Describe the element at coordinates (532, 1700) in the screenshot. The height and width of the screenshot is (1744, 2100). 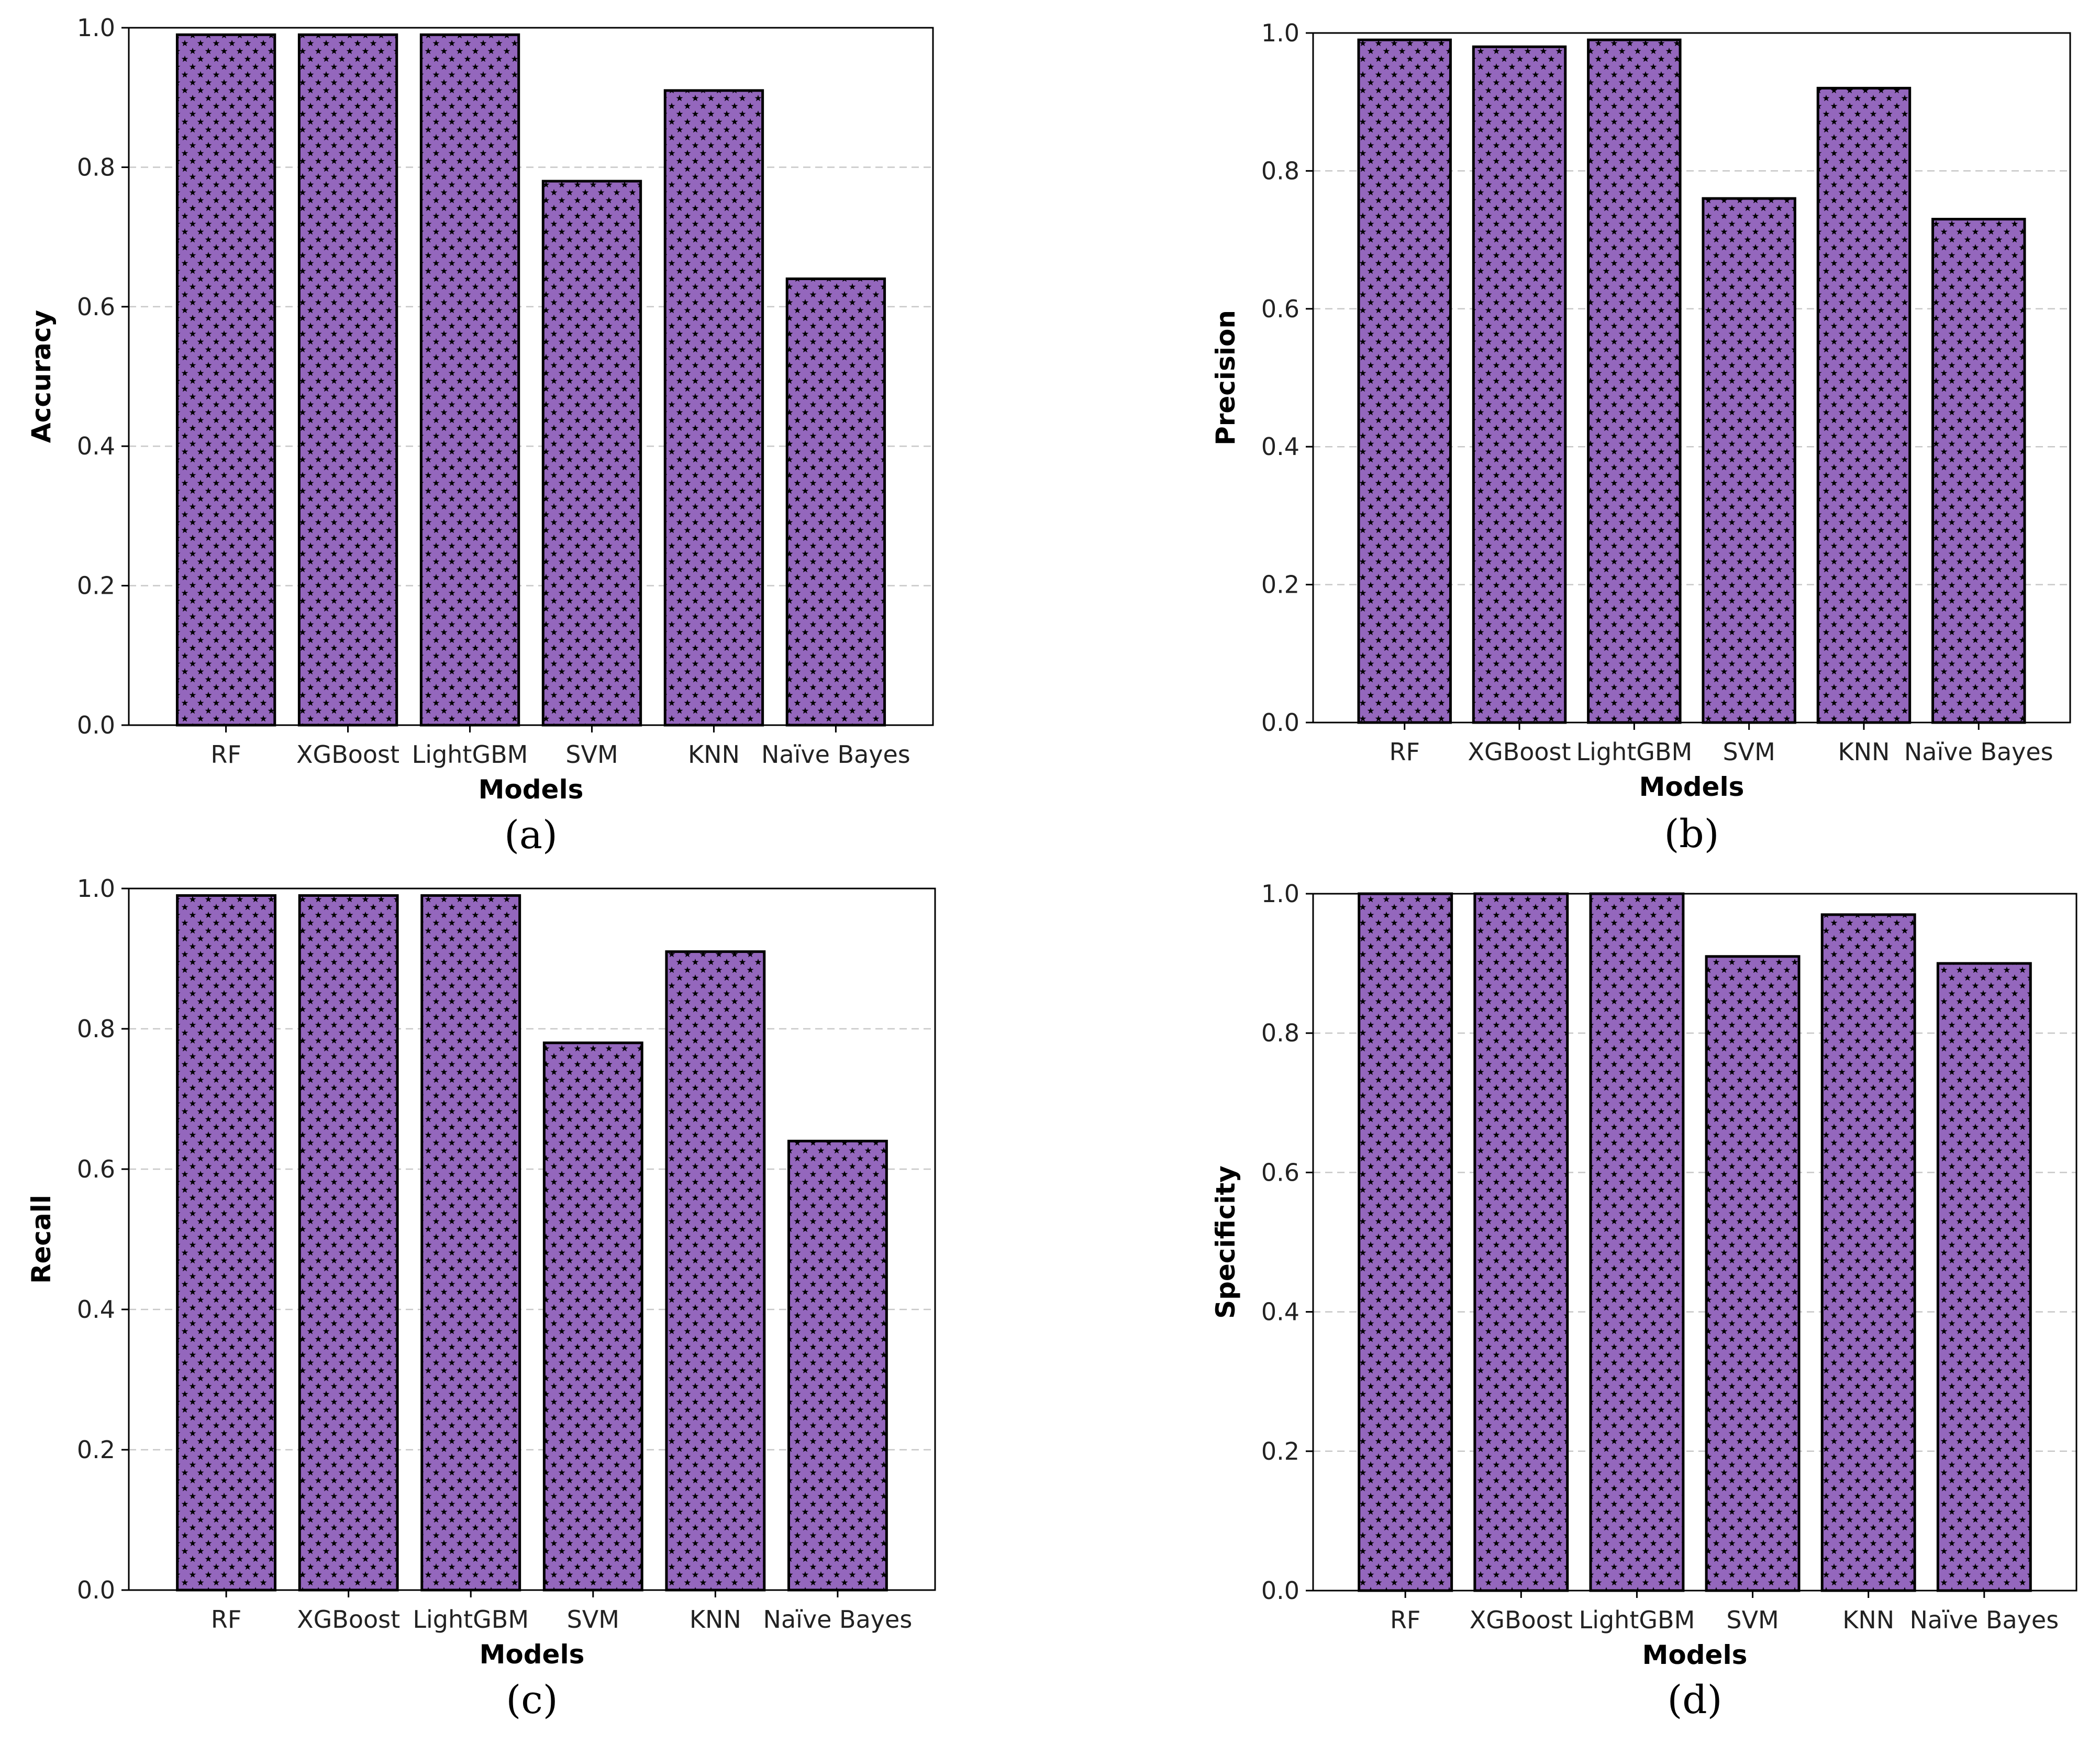
I see `panel-label: (c)` at that location.